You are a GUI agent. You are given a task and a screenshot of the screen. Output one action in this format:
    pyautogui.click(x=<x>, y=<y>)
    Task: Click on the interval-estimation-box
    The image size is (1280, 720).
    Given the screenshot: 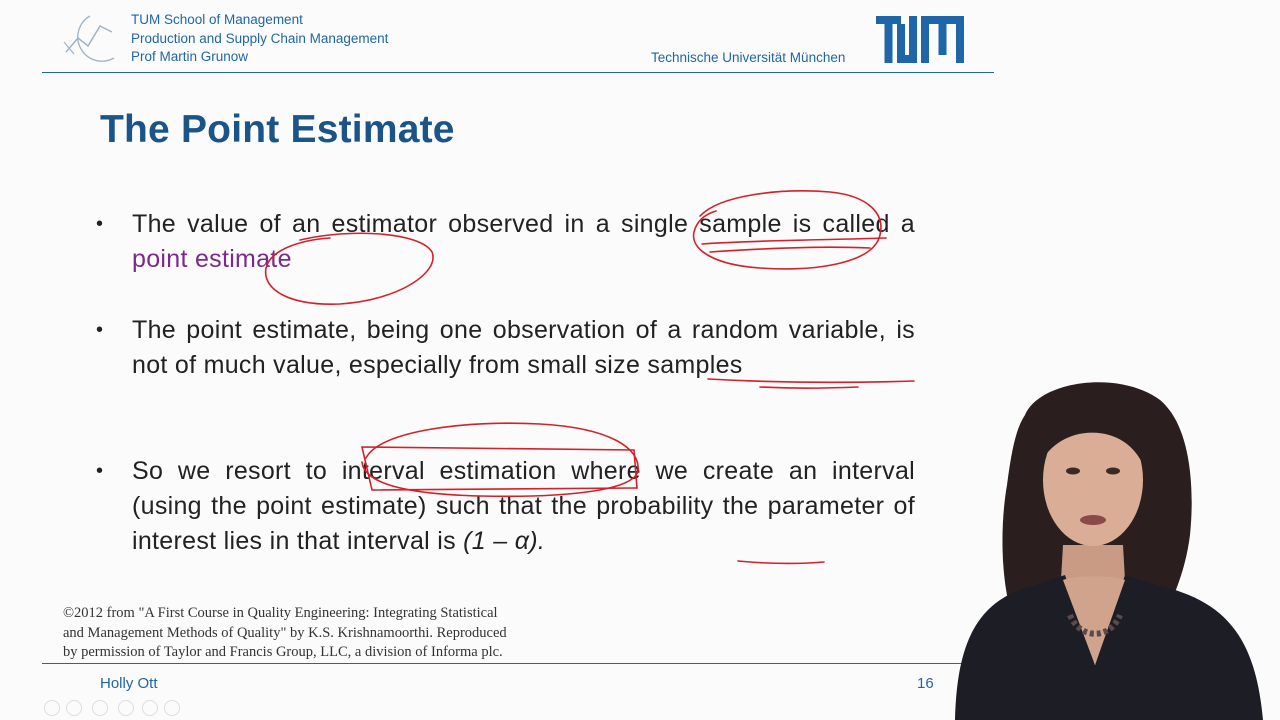 What is the action you would take?
    pyautogui.click(x=499, y=468)
    